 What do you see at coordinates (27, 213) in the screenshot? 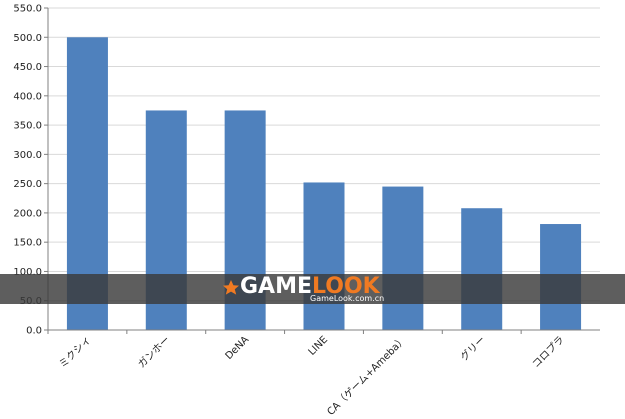
I see `y-tick-label: 200.0` at bounding box center [27, 213].